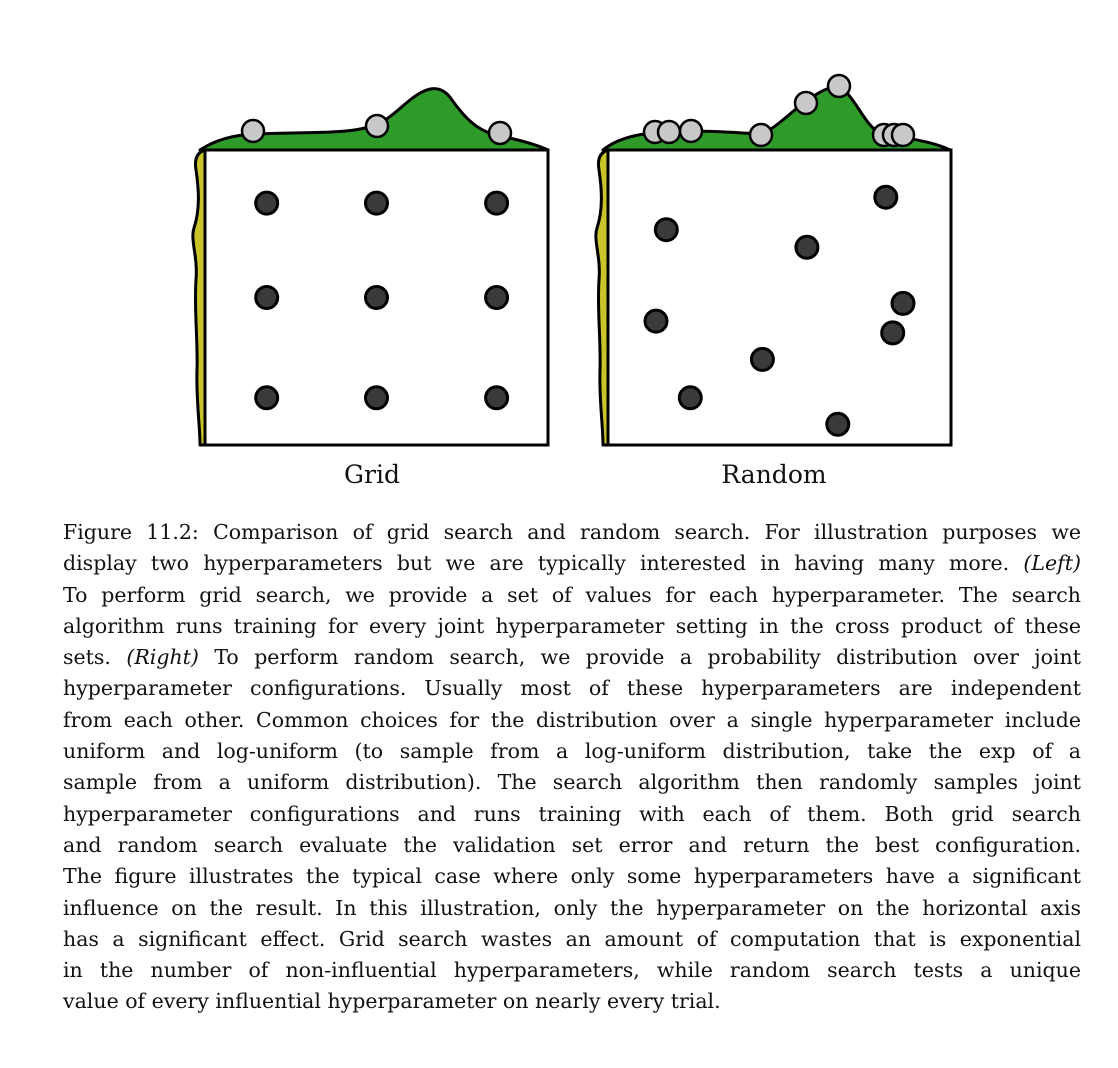 This screenshot has height=1068, width=1118. Describe the element at coordinates (779, 310) in the screenshot. I see `random-trial-points` at that location.